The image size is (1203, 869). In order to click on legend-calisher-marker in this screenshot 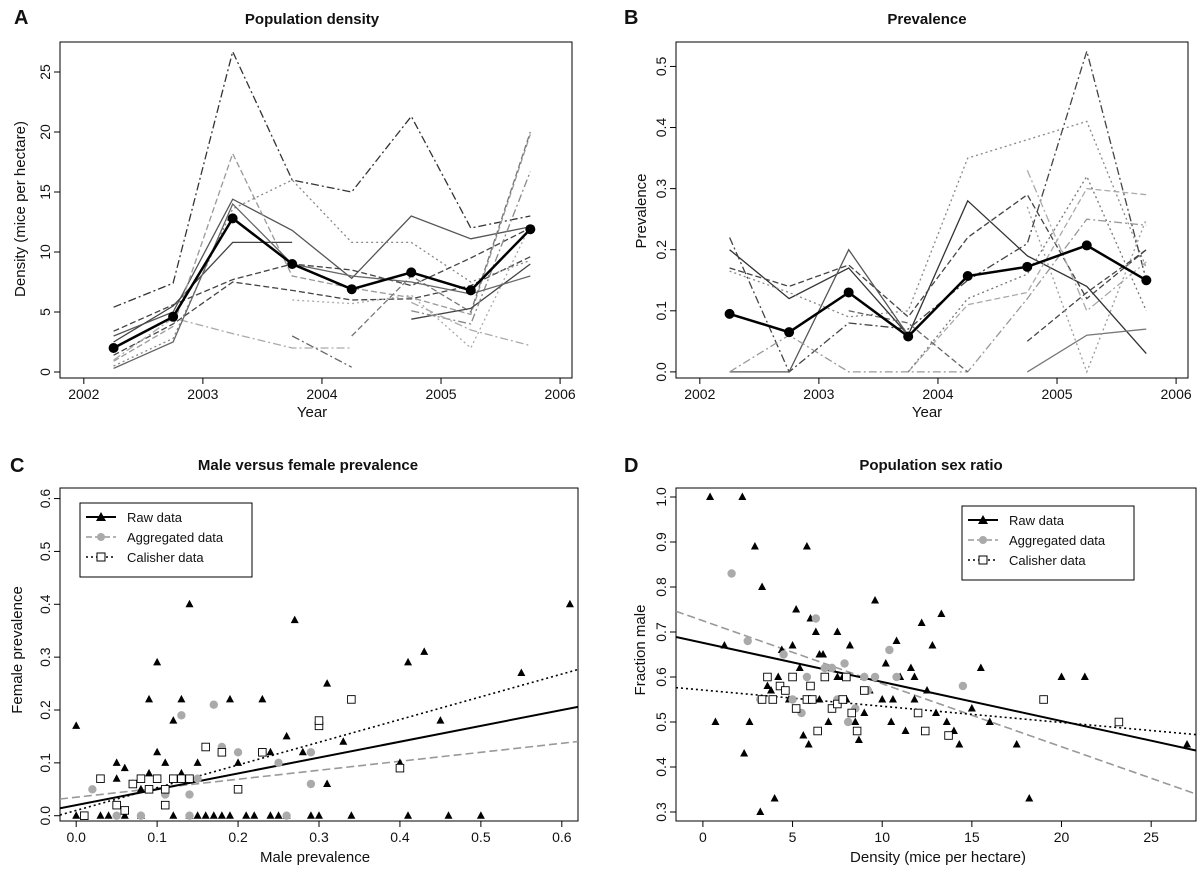, I will do `click(983, 560)`.